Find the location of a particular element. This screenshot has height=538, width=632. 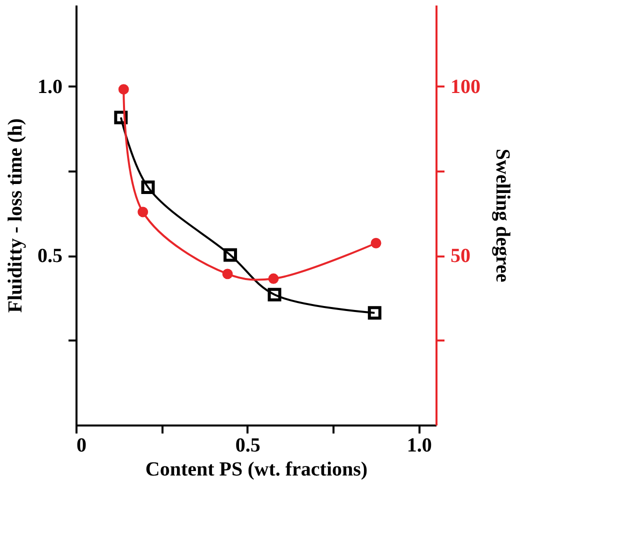

x-tick-label: 0.5 is located at coordinates (247, 445).